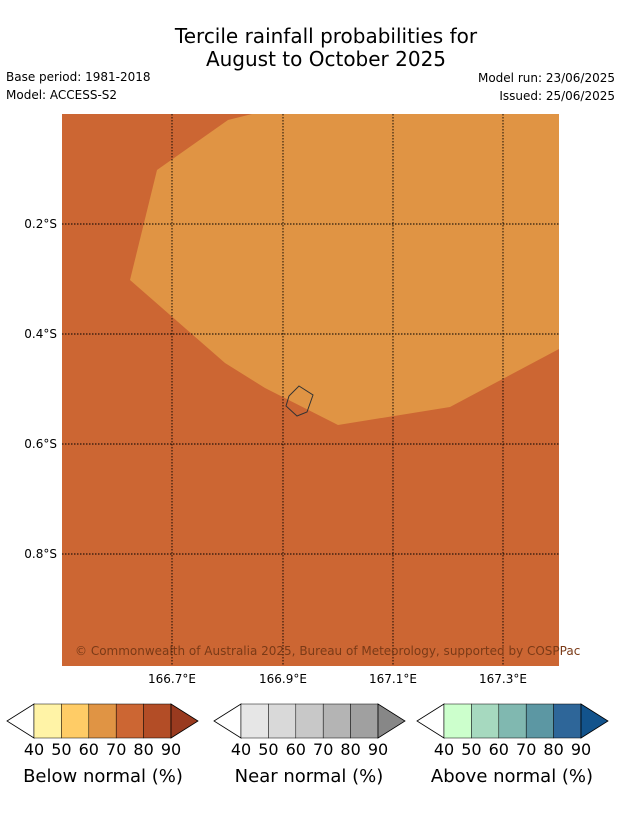  Describe the element at coordinates (78, 77) in the screenshot. I see `base-period-label: Base period: 1981-2018` at that location.